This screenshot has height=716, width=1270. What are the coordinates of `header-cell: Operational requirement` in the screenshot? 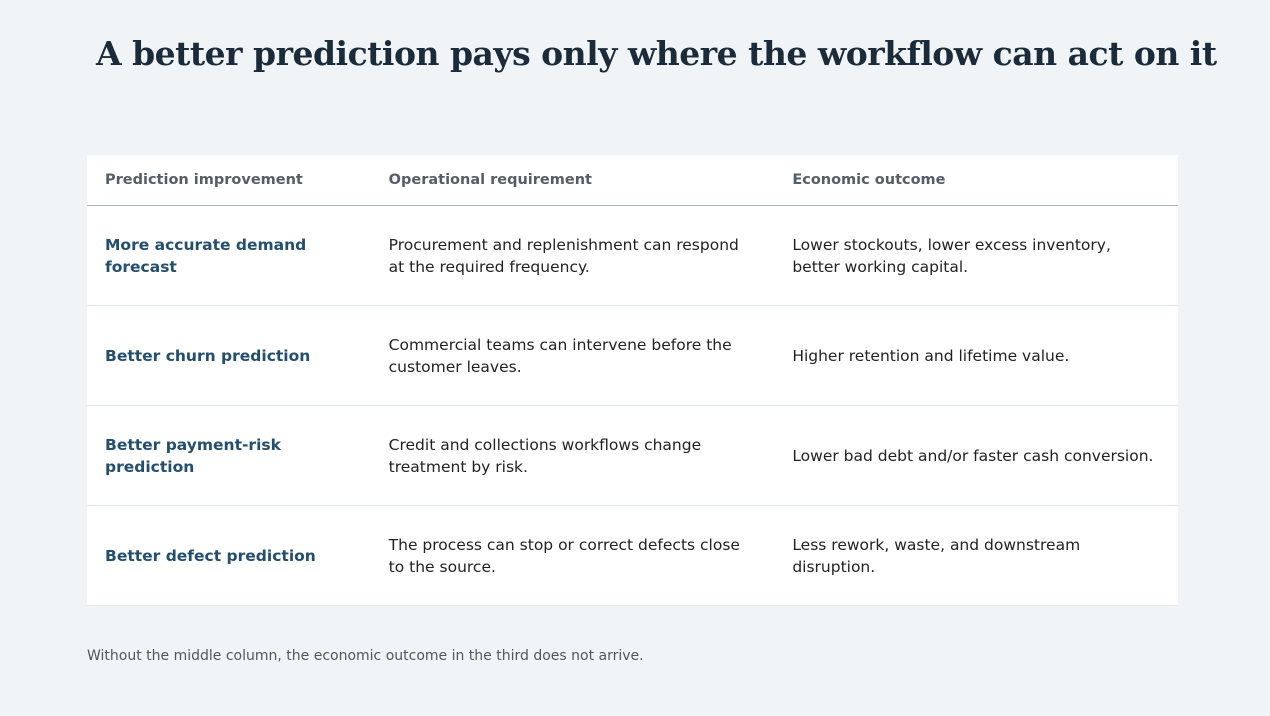 It's located at (572, 180).